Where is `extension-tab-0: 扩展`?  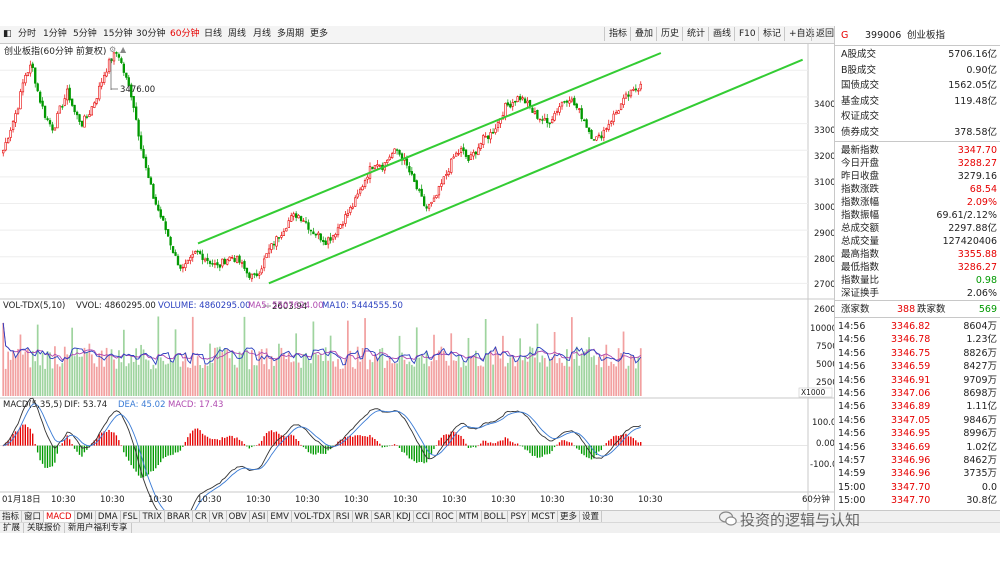
extension-tab-0: 扩展 is located at coordinates (12, 528).